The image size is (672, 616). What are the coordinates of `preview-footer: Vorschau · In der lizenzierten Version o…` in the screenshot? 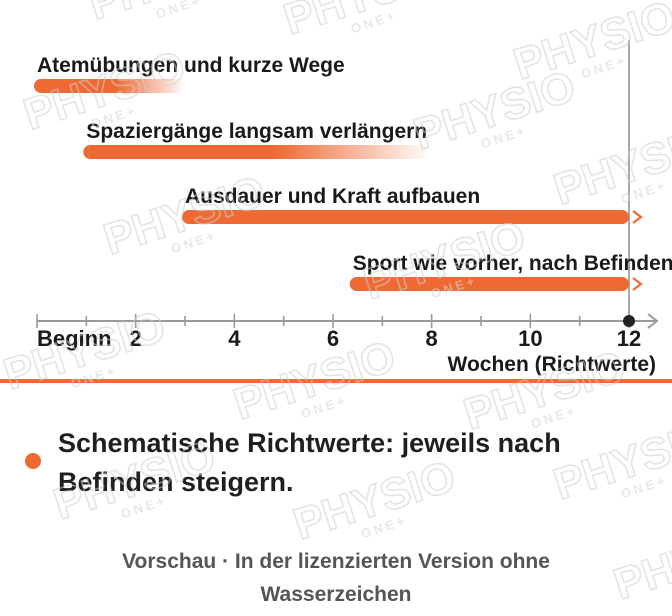 It's located at (336, 578).